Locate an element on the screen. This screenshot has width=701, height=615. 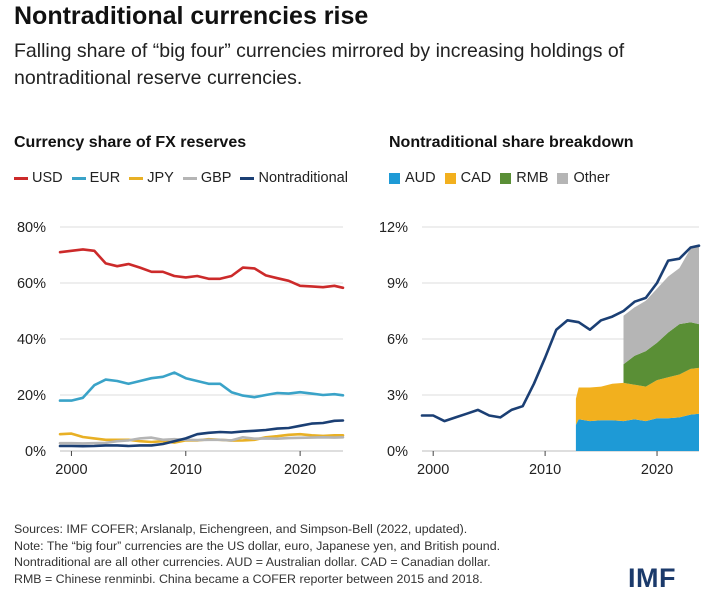
legend-label: Other is located at coordinates (591, 178).